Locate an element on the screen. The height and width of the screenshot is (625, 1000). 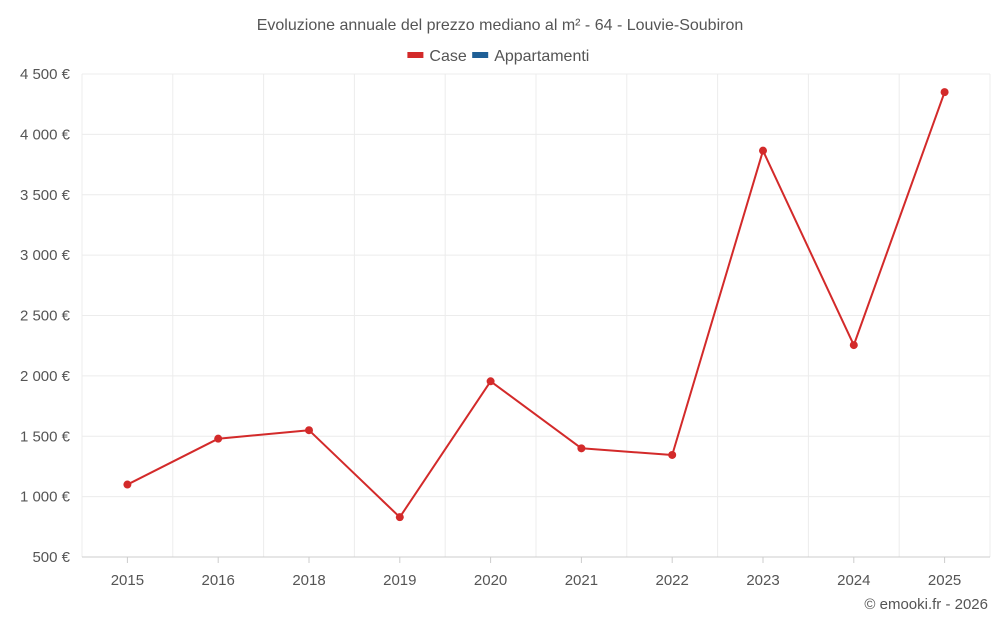
x-tick-label: 2025 is located at coordinates (944, 580).